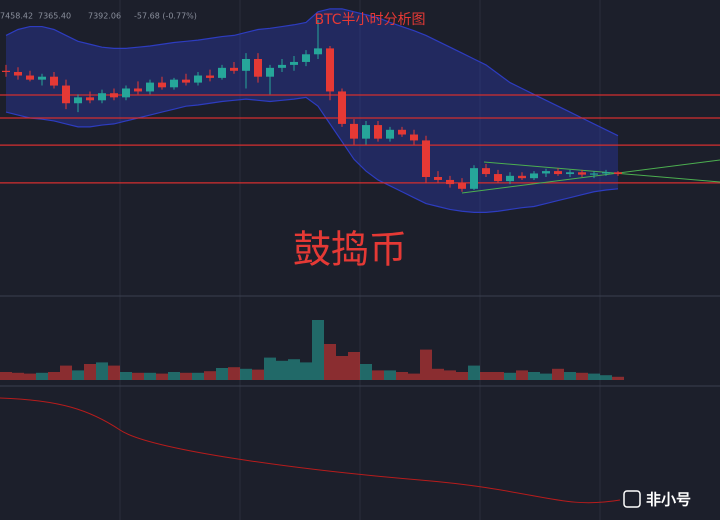  Describe the element at coordinates (165, 16) in the screenshot. I see `header-value: -57.68 (-0.77%)` at that location.